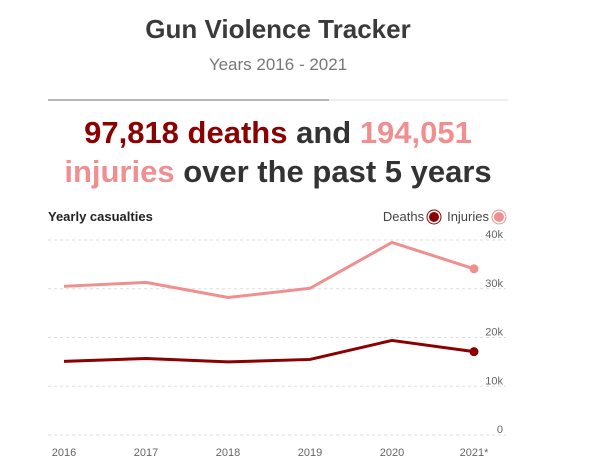 Image resolution: width=616 pixels, height=472 pixels. I want to click on legend-item-injuries: Injuries, so click(475, 216).